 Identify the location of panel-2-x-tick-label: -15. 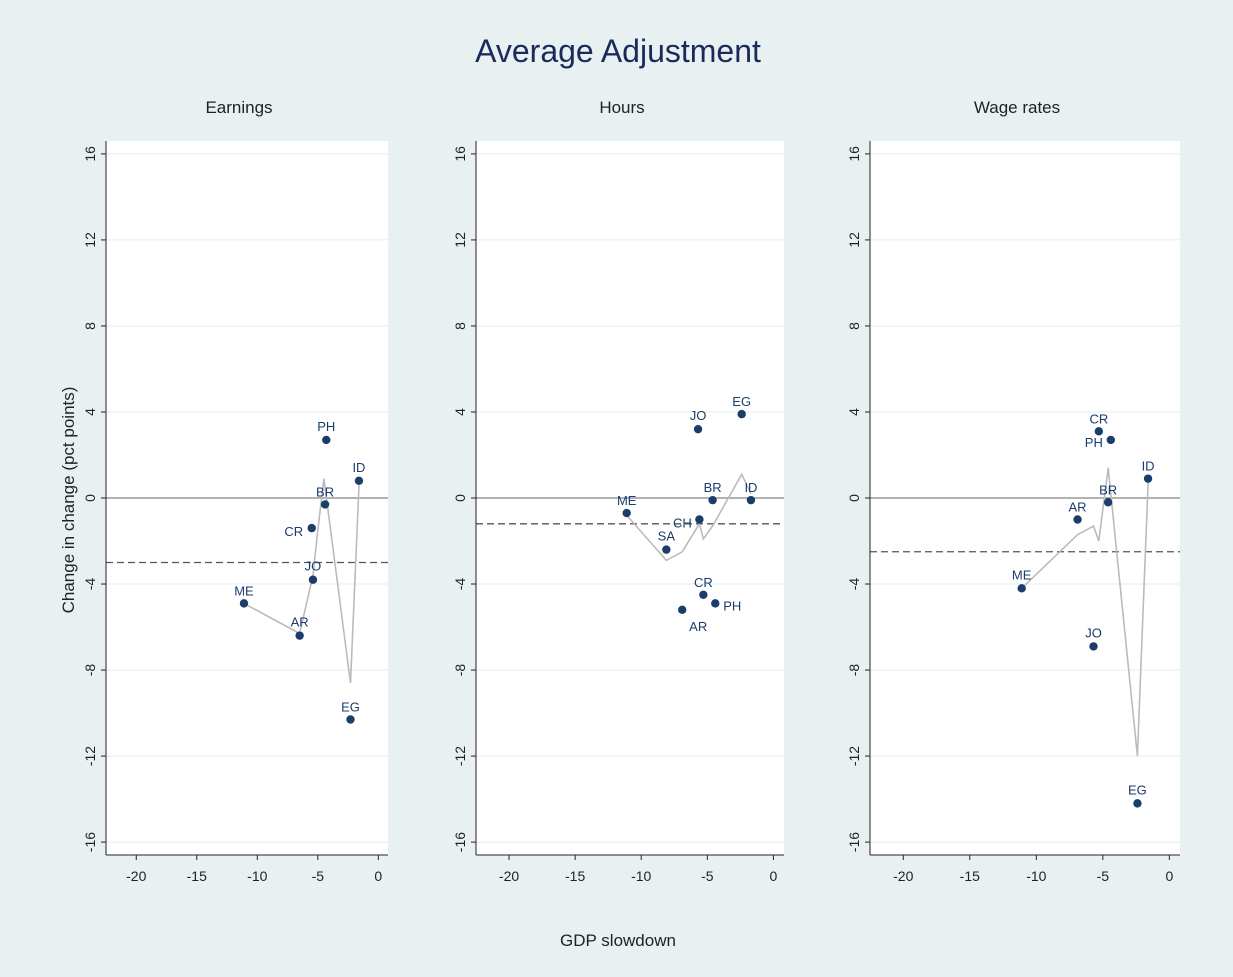
(575, 876).